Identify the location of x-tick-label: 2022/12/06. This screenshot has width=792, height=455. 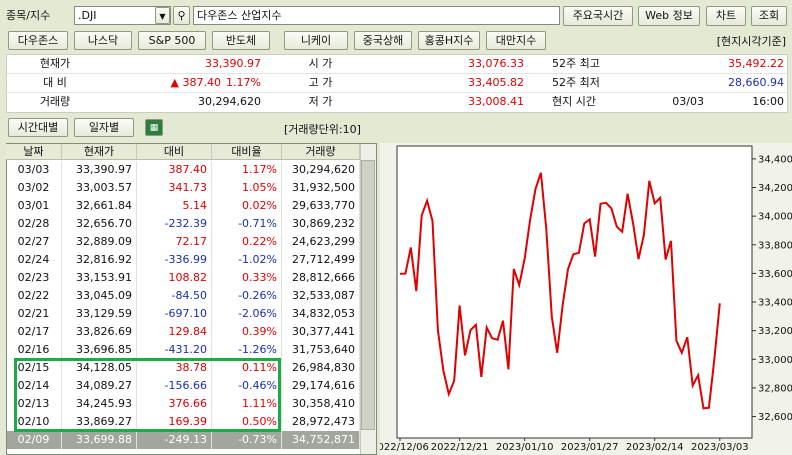
(404, 447).